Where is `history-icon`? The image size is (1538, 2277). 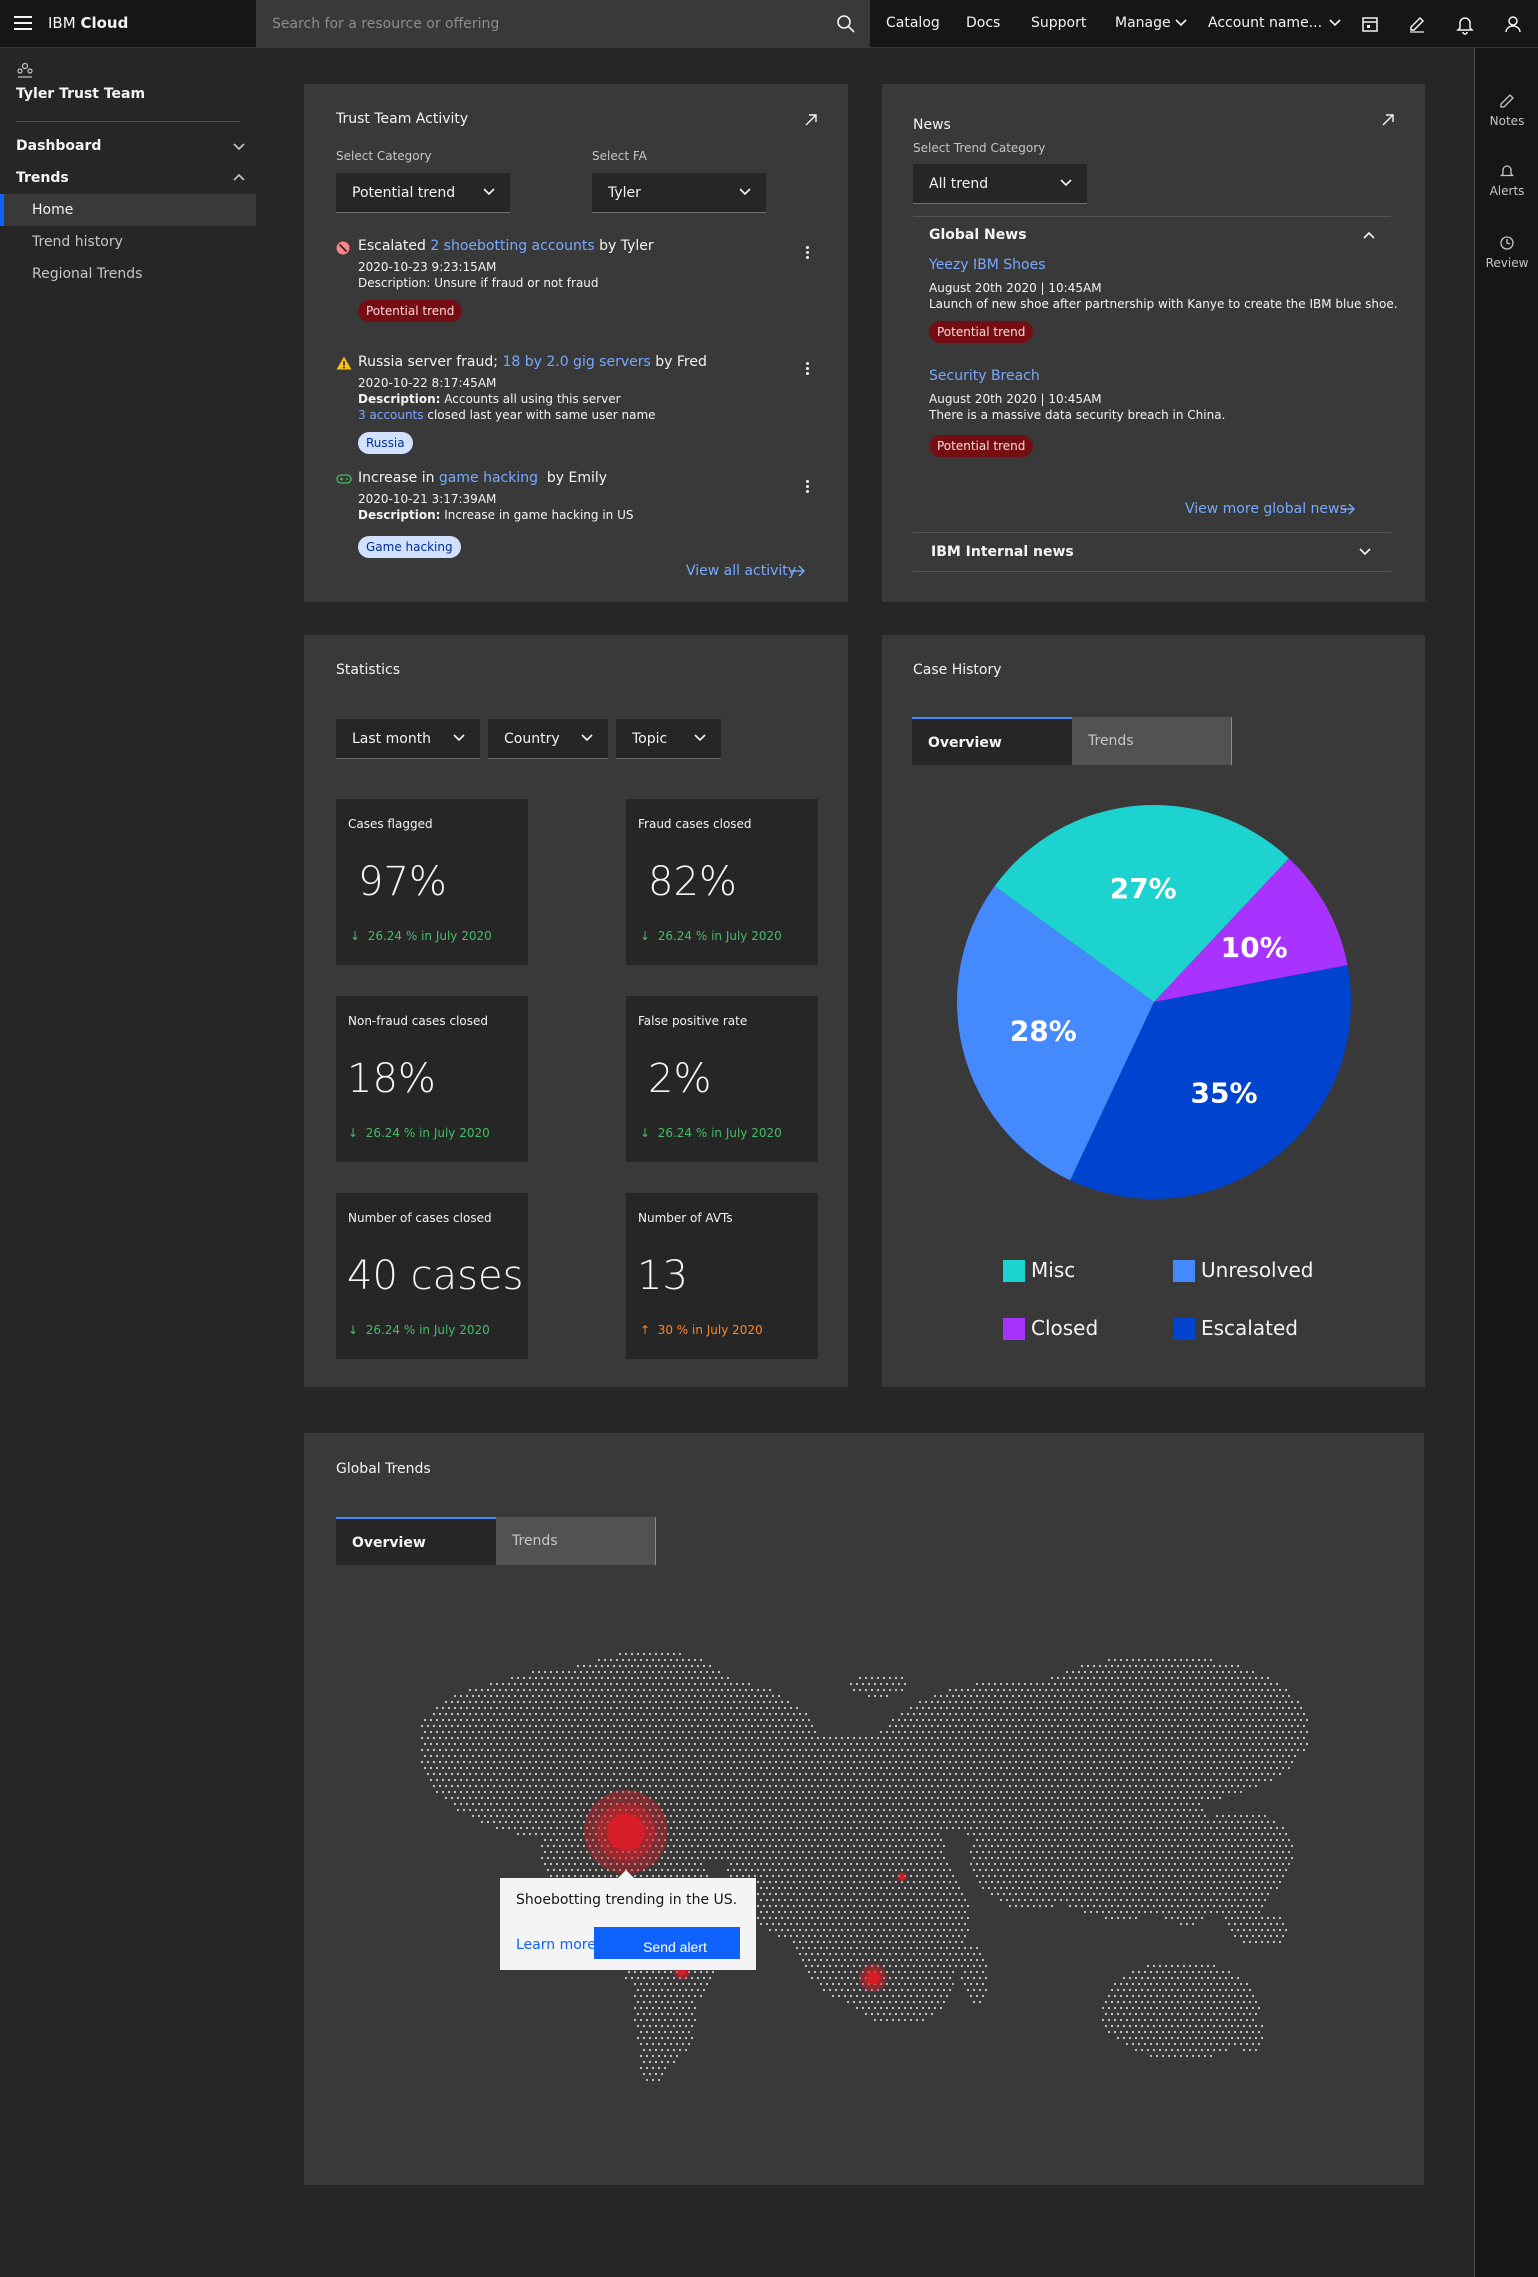
history-icon is located at coordinates (1507, 243).